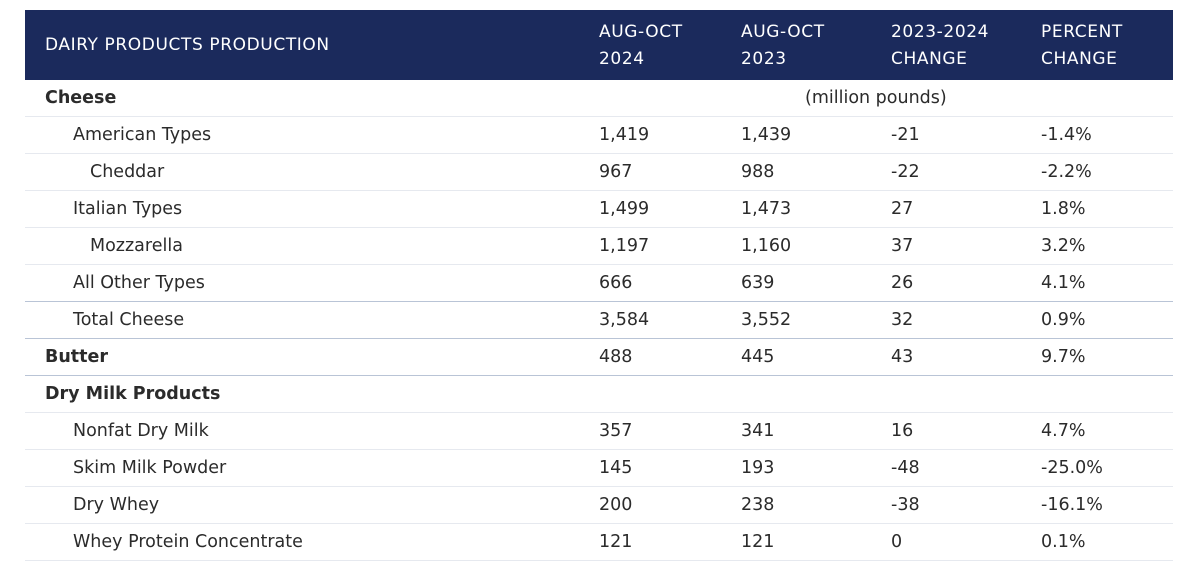 This screenshot has width=1200, height=561. What do you see at coordinates (624, 246) in the screenshot?
I see `value-2024: 1,197` at bounding box center [624, 246].